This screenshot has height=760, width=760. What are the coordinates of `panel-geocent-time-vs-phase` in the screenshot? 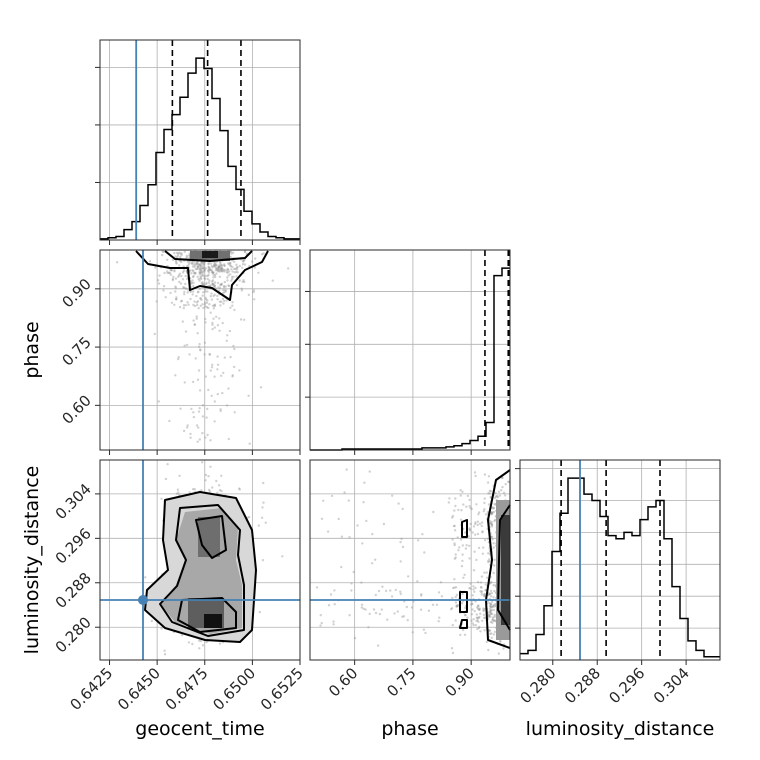 It's located at (200, 350).